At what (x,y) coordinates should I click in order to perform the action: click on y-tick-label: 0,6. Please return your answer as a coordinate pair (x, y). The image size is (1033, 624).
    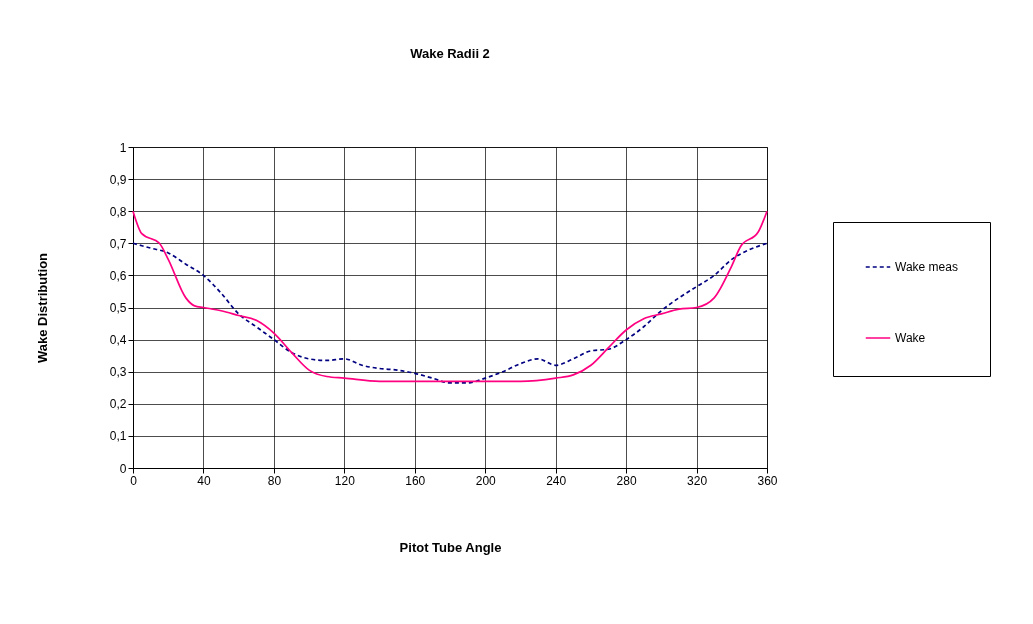
    Looking at the image, I should click on (118, 275).